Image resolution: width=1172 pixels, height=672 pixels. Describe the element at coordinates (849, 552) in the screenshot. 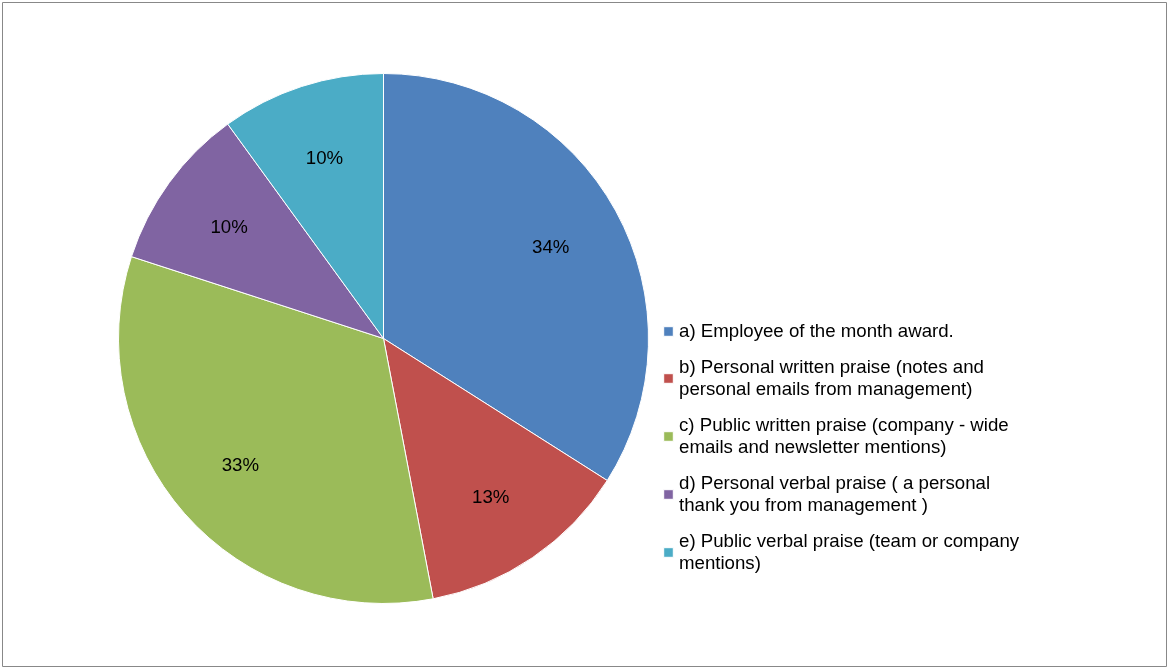

I see `legend-label: e) Public verbal praise (team or company mentions)` at that location.